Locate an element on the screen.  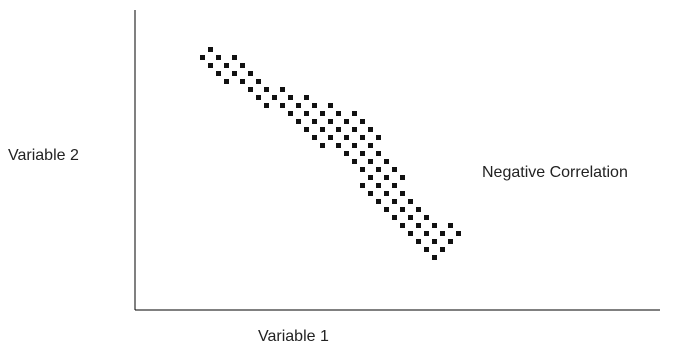
correlation-annotation: Negative Correlation is located at coordinates (555, 172).